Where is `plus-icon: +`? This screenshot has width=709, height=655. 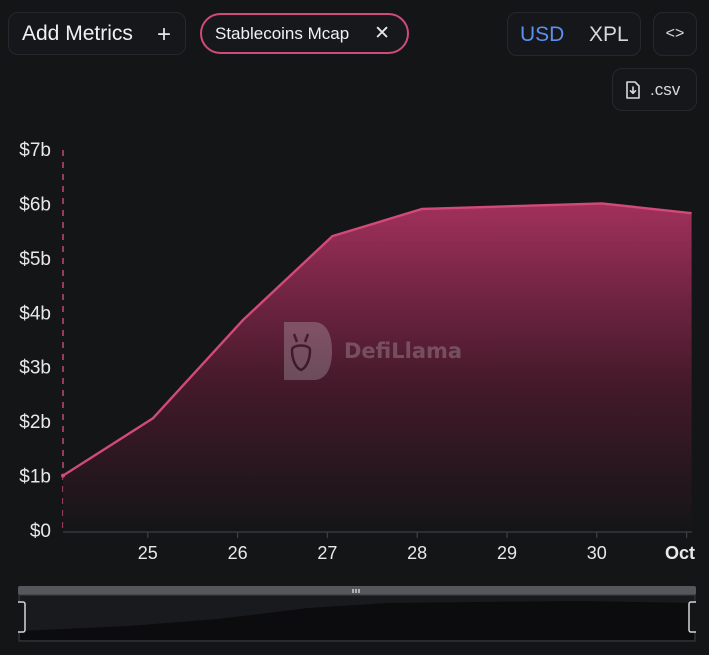 plus-icon: + is located at coordinates (163, 34).